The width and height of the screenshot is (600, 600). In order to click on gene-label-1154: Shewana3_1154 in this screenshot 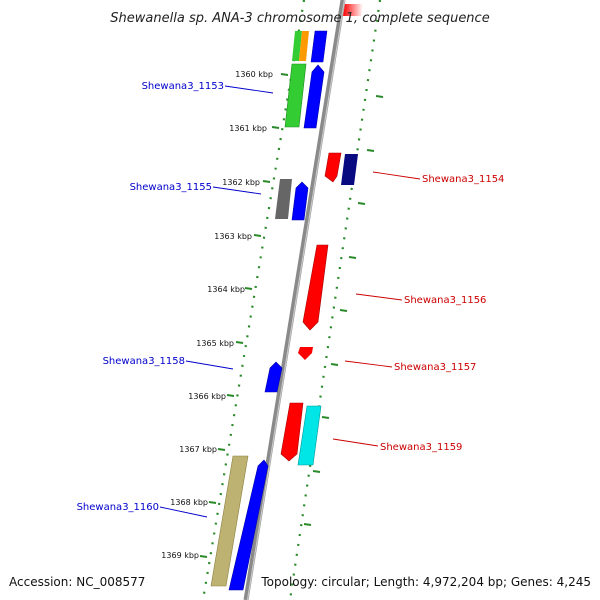, I will do `click(463, 179)`.